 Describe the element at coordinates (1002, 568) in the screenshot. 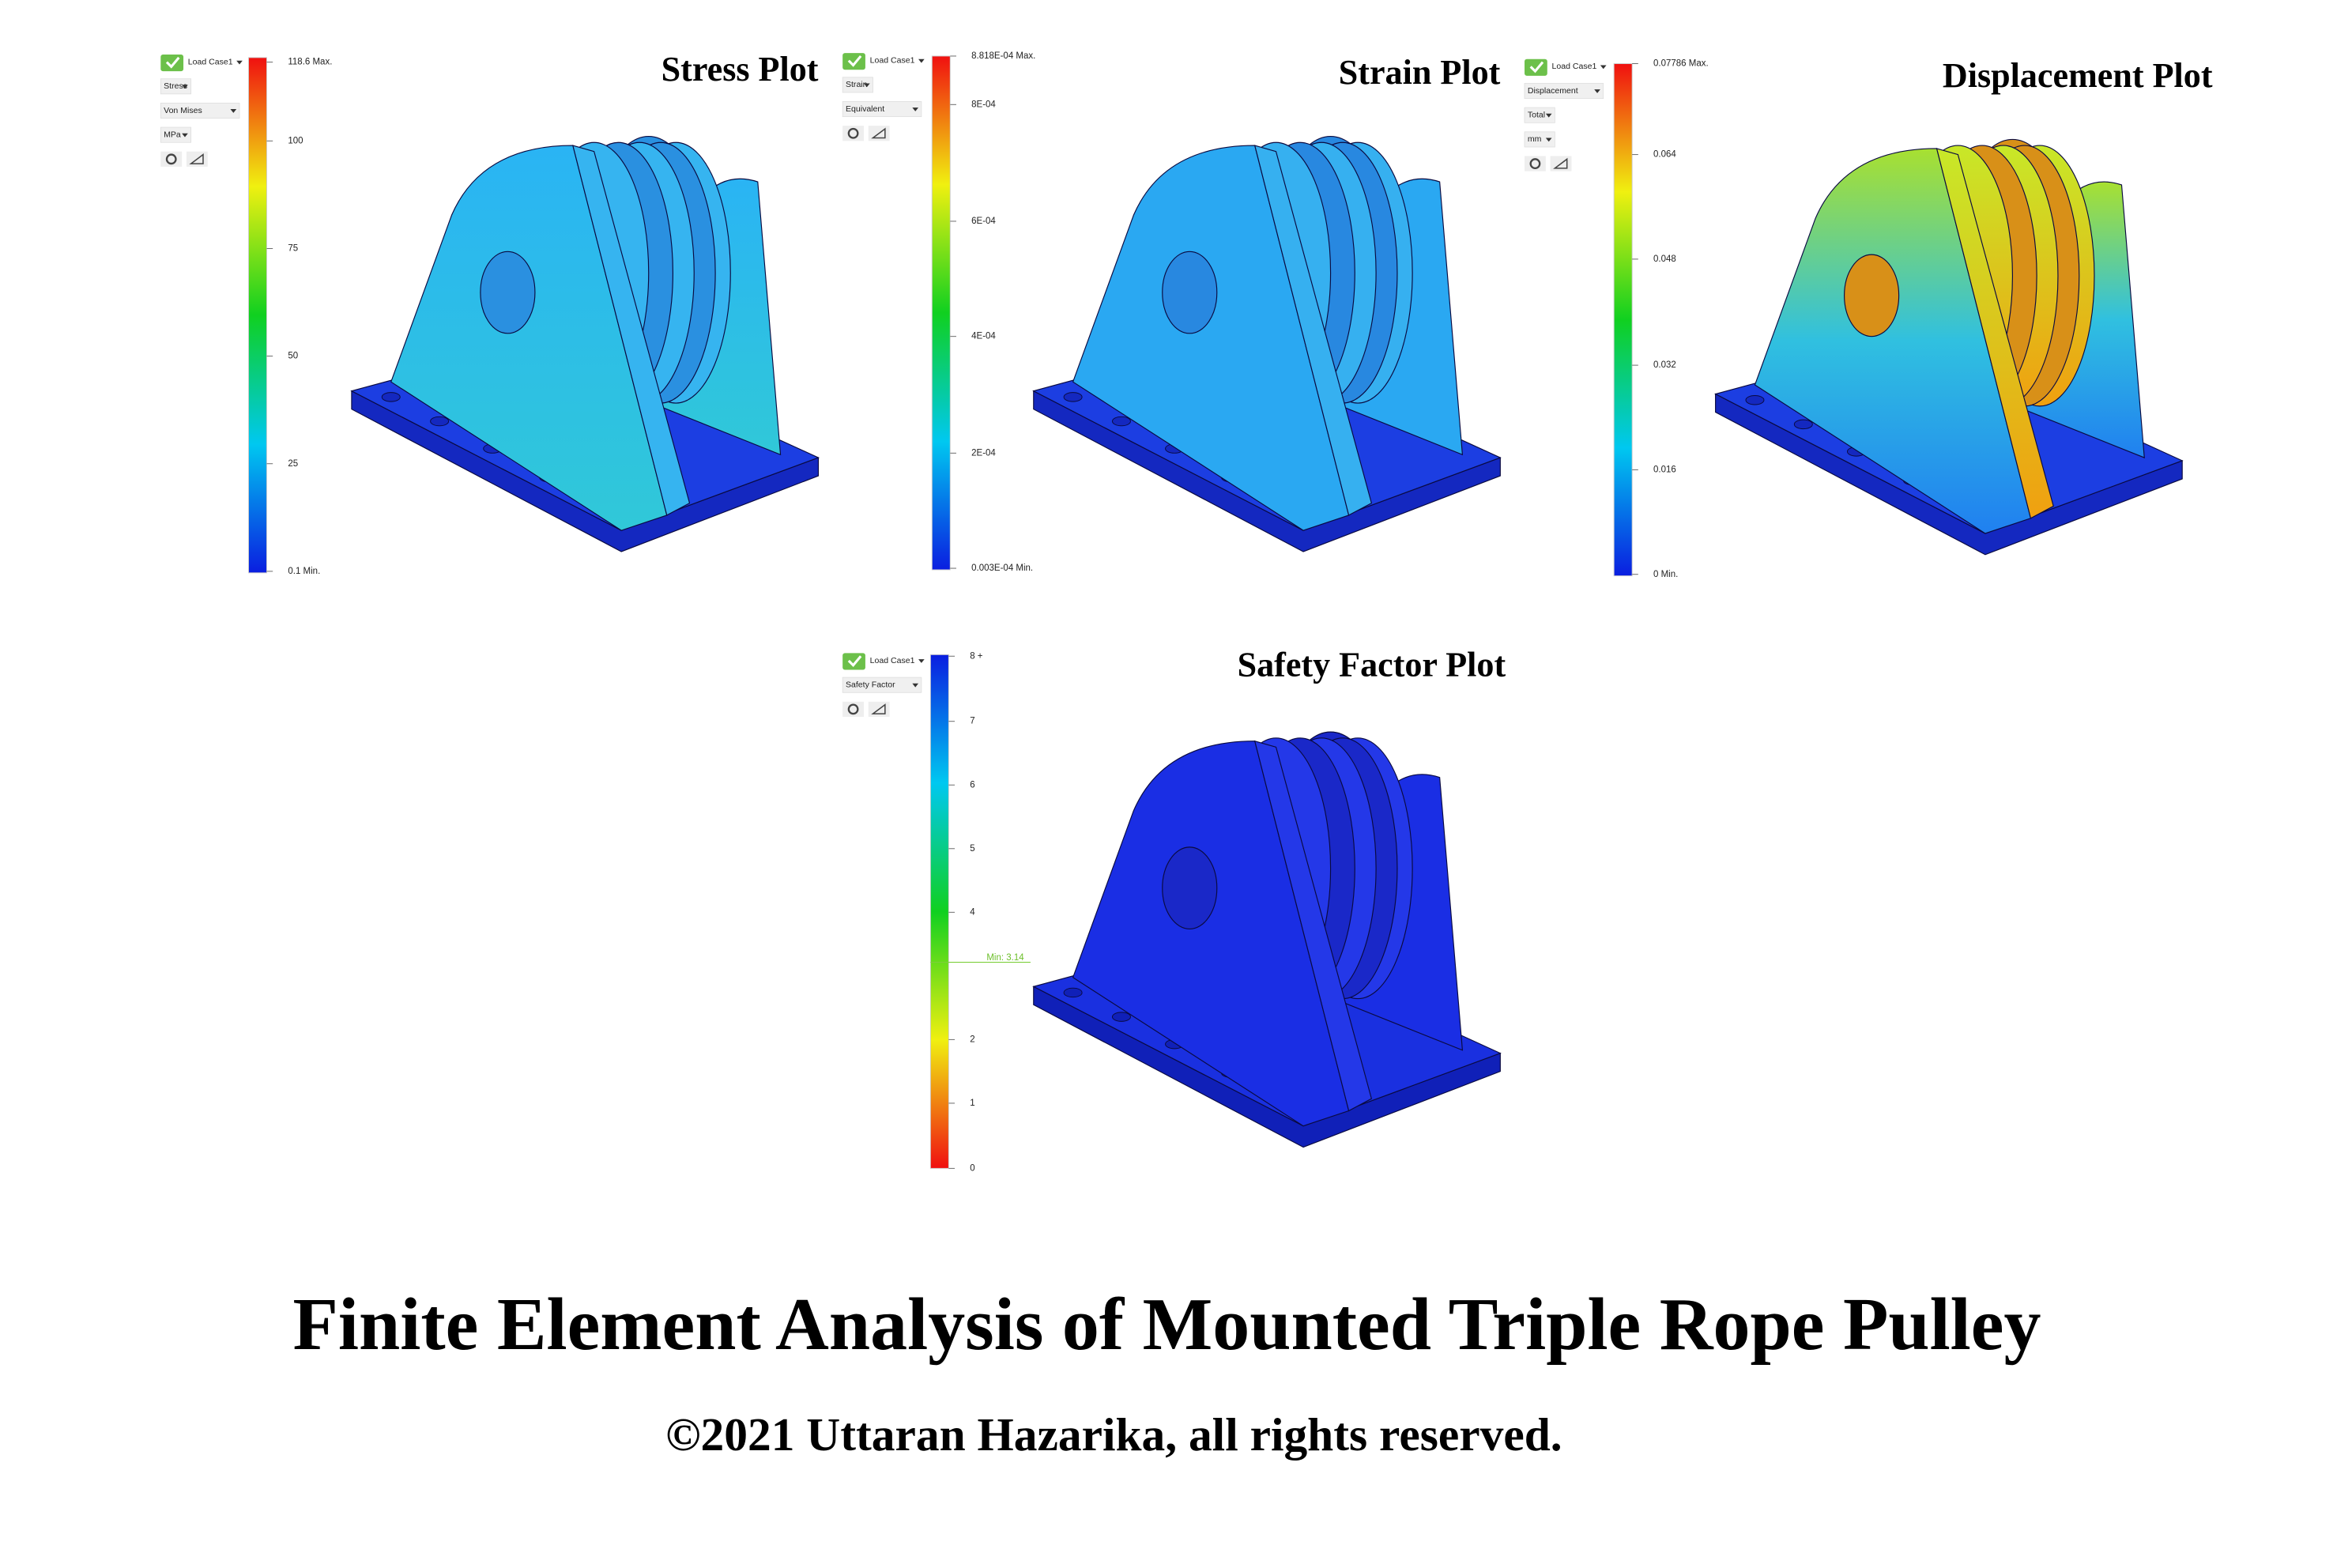

I see `legend-label: 0.003E-04 Min.` at that location.